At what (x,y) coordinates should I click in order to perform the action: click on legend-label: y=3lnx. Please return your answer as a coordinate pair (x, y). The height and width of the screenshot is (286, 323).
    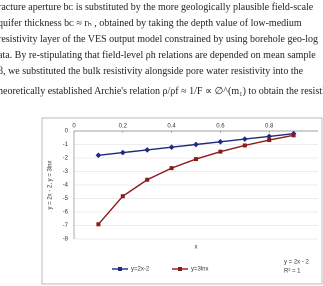
    Looking at the image, I should click on (200, 270).